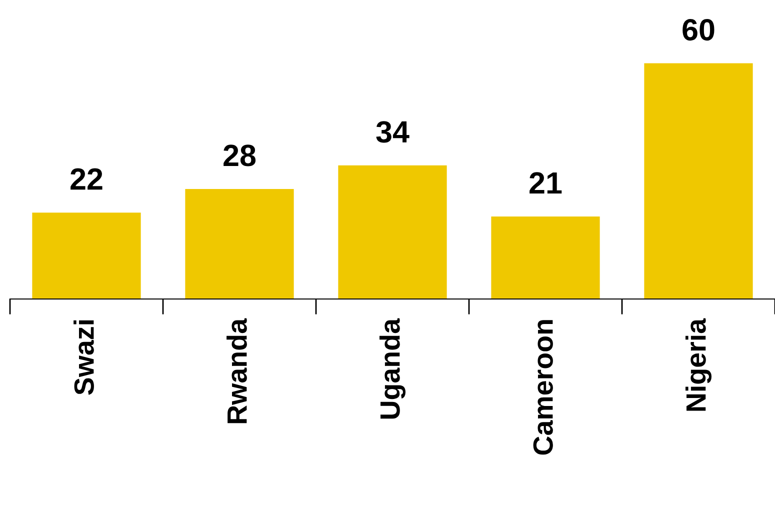  I want to click on data-label: 28, so click(240, 155).